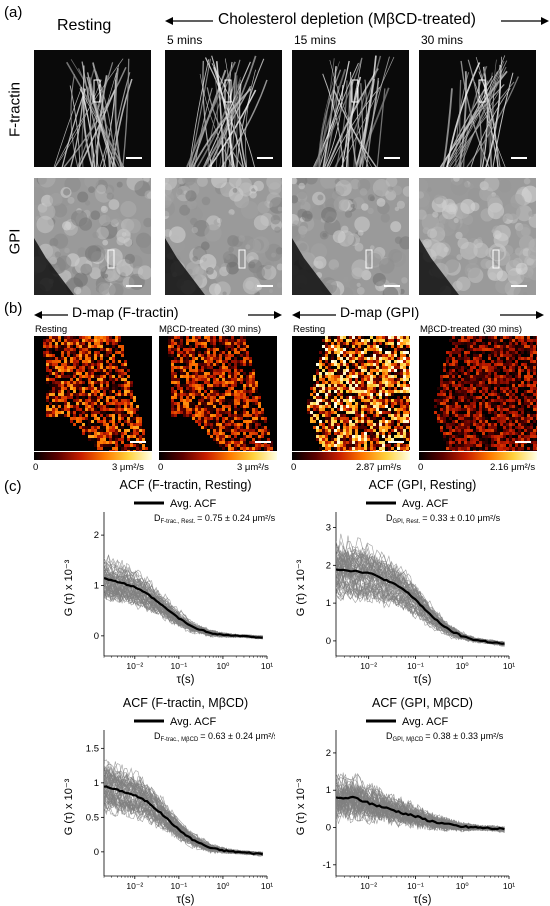 The height and width of the screenshot is (906, 550). I want to click on depletion-arrow, so click(357, 21).